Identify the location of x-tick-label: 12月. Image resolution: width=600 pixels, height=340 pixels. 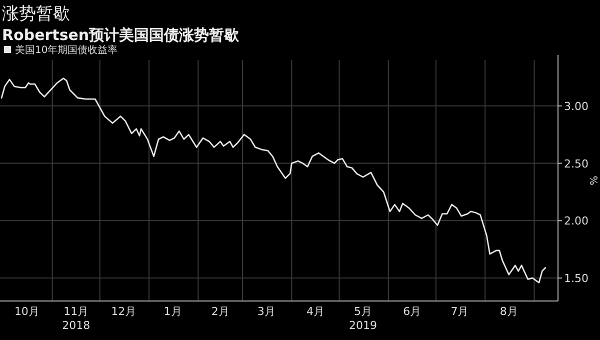
(123, 311).